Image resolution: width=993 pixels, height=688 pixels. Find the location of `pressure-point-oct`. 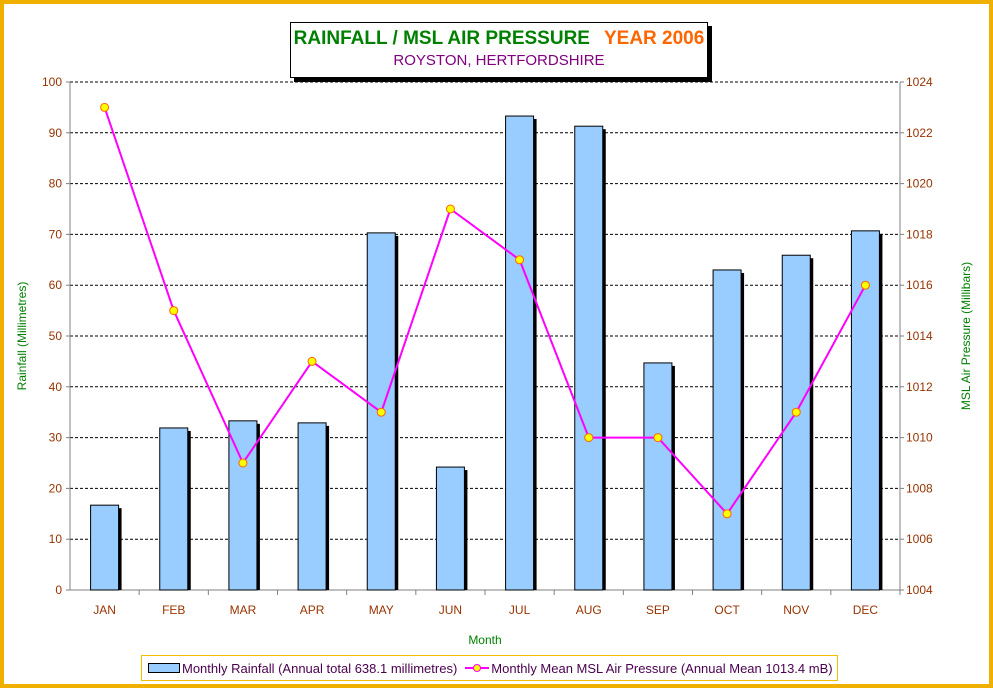

pressure-point-oct is located at coordinates (727, 514).